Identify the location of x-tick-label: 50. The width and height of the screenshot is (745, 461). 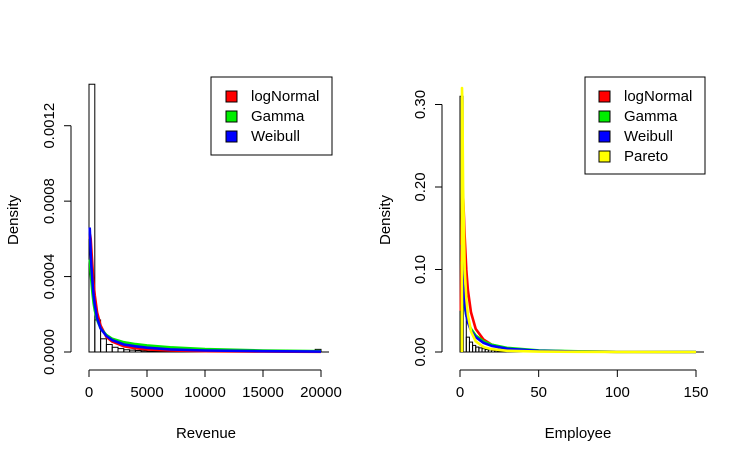
(538, 392).